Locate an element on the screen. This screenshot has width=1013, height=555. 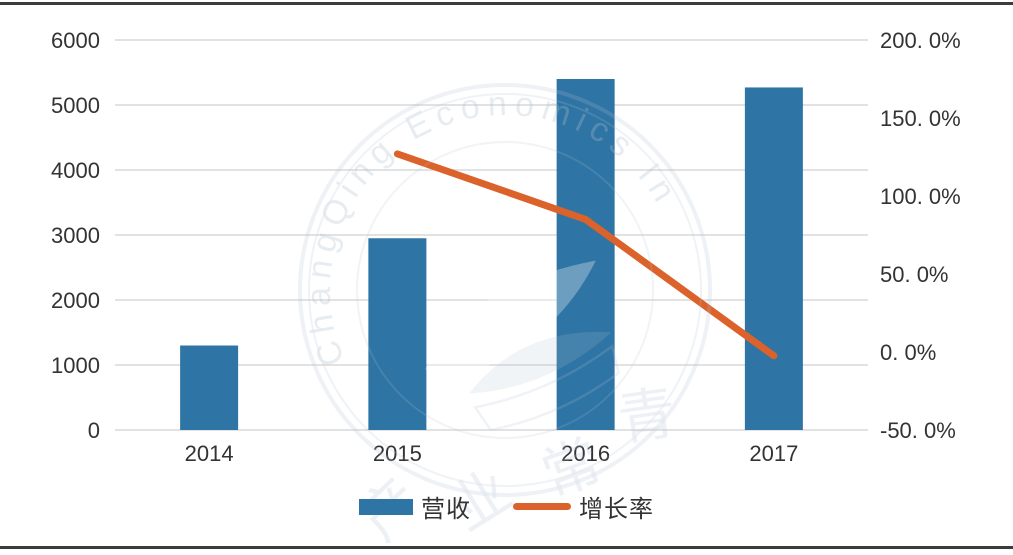
x-axis-category-label: 2016 is located at coordinates (585, 453).